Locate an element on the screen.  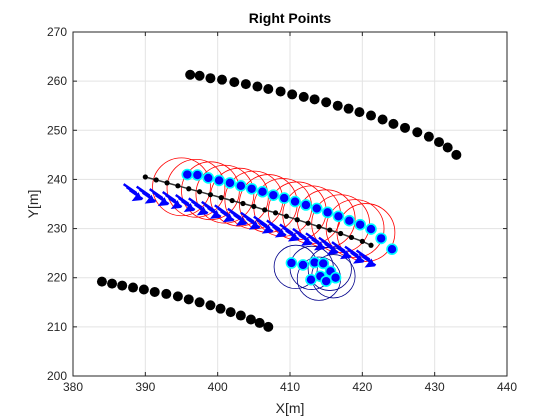
x-tick-label: 380 is located at coordinates (73, 387).